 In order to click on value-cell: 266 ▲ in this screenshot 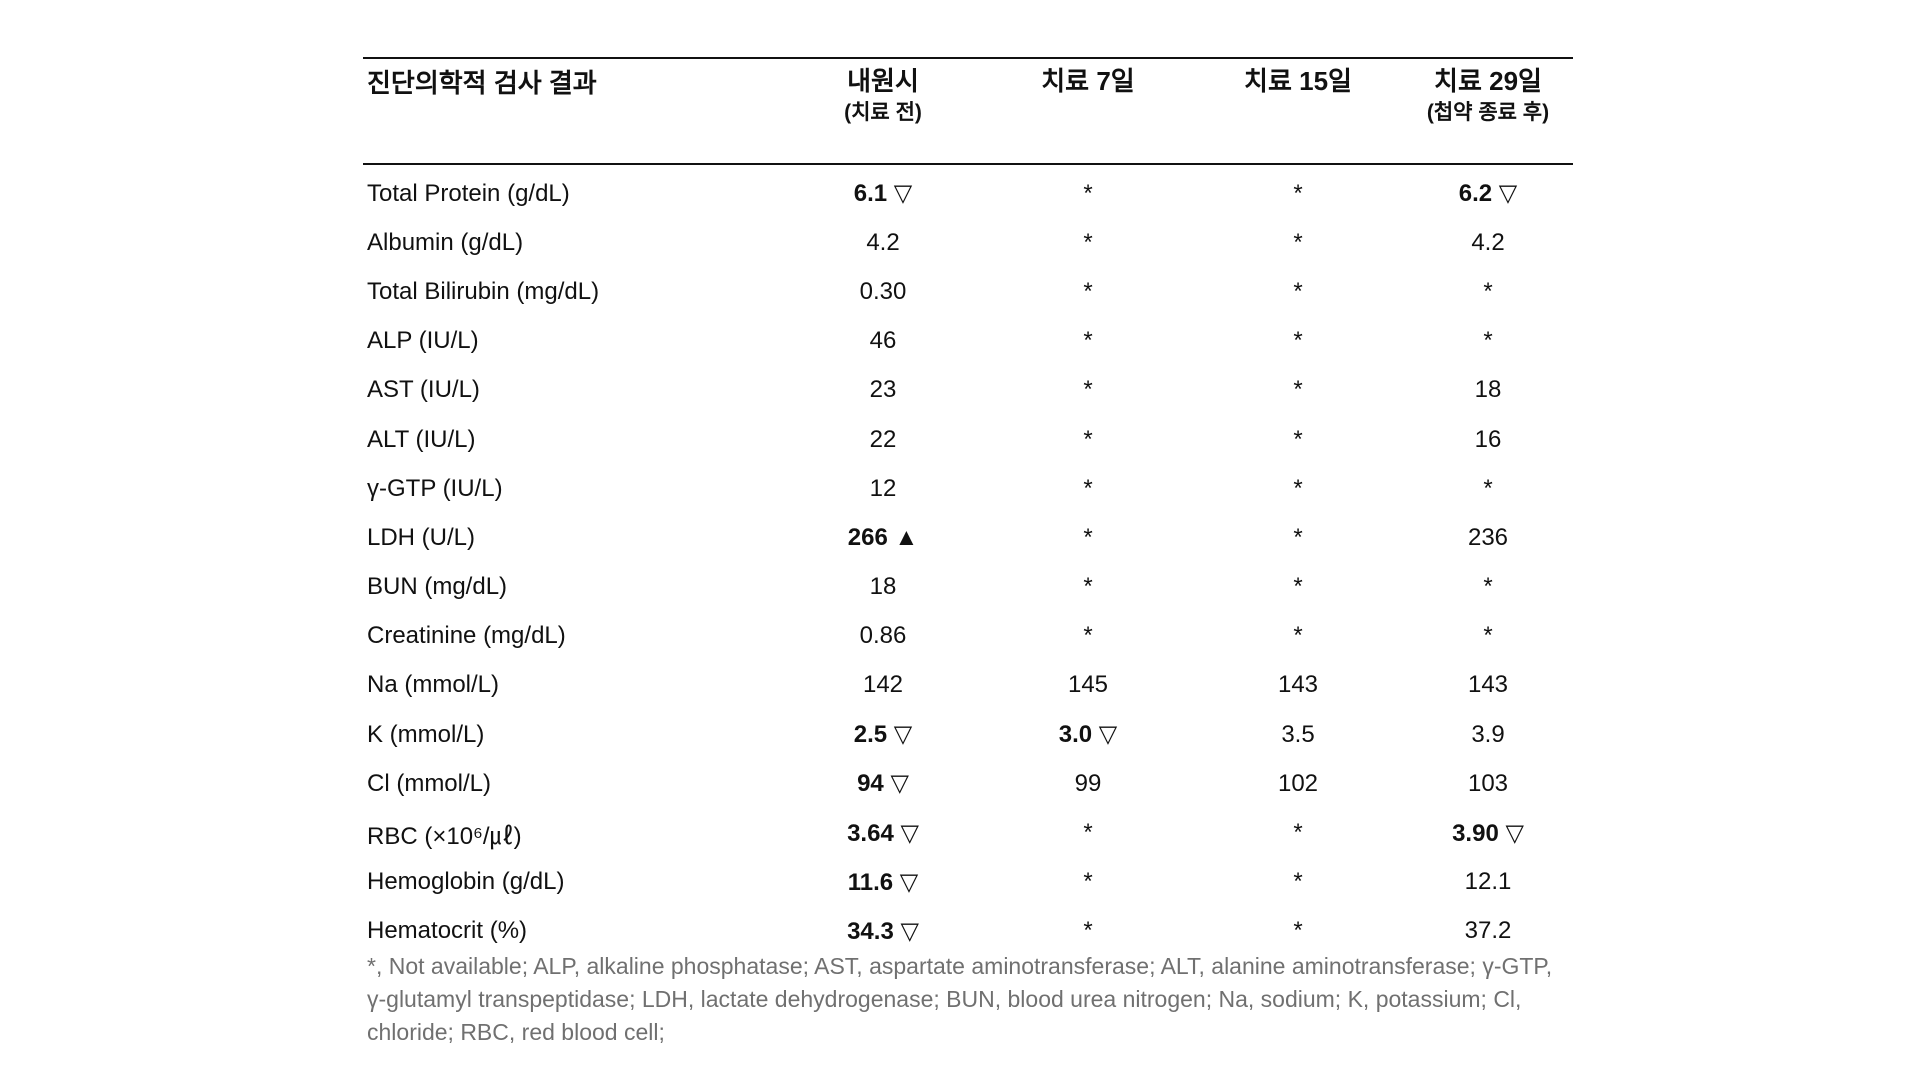, I will do `click(883, 537)`.